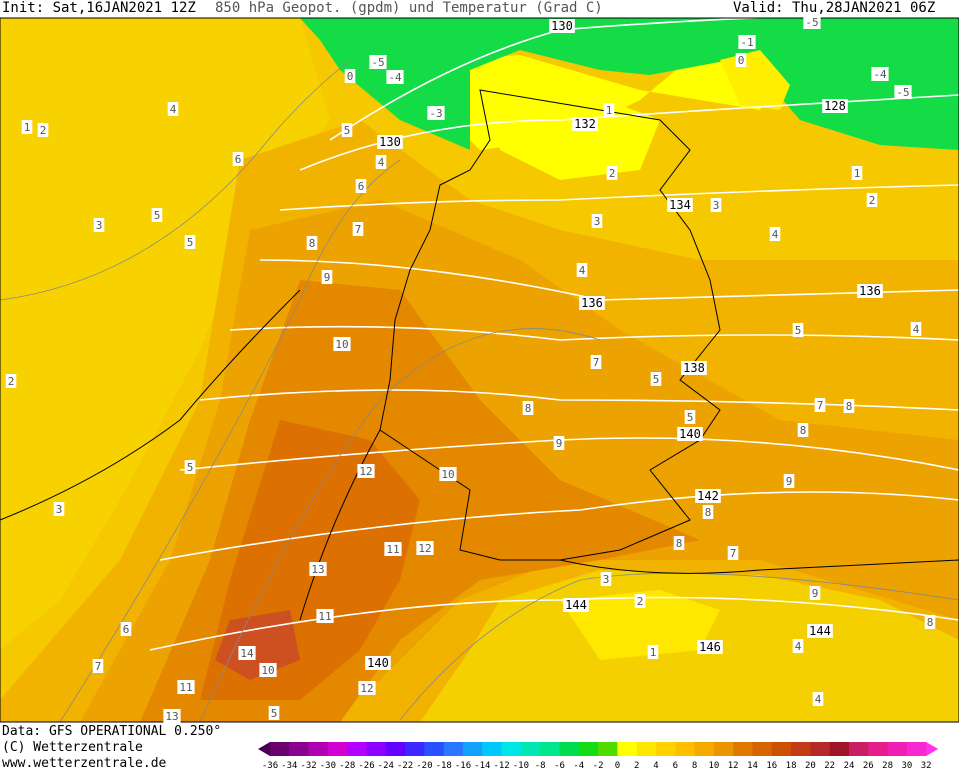  I want to click on temperature-label: 1, so click(653, 652).